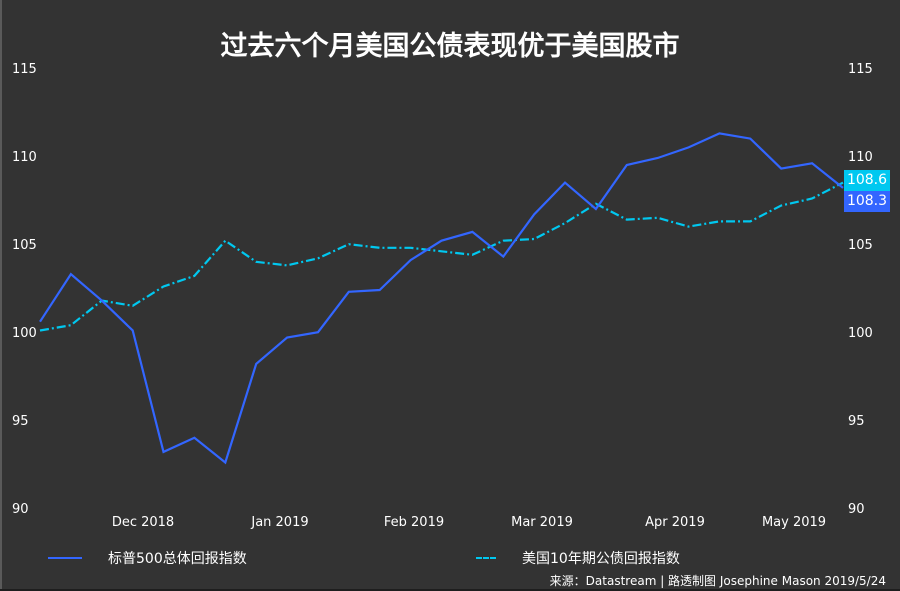 Image resolution: width=900 pixels, height=591 pixels. What do you see at coordinates (24, 69) in the screenshot?
I see `y-tick-left: 115` at bounding box center [24, 69].